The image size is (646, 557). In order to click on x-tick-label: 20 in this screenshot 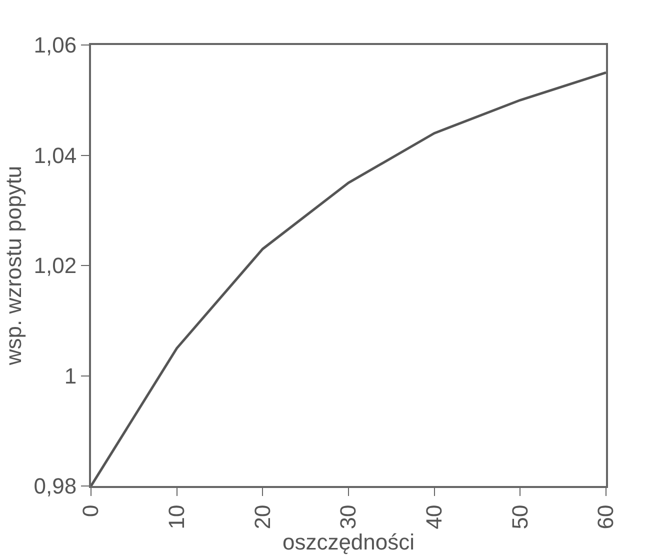, I will do `click(262, 517)`.